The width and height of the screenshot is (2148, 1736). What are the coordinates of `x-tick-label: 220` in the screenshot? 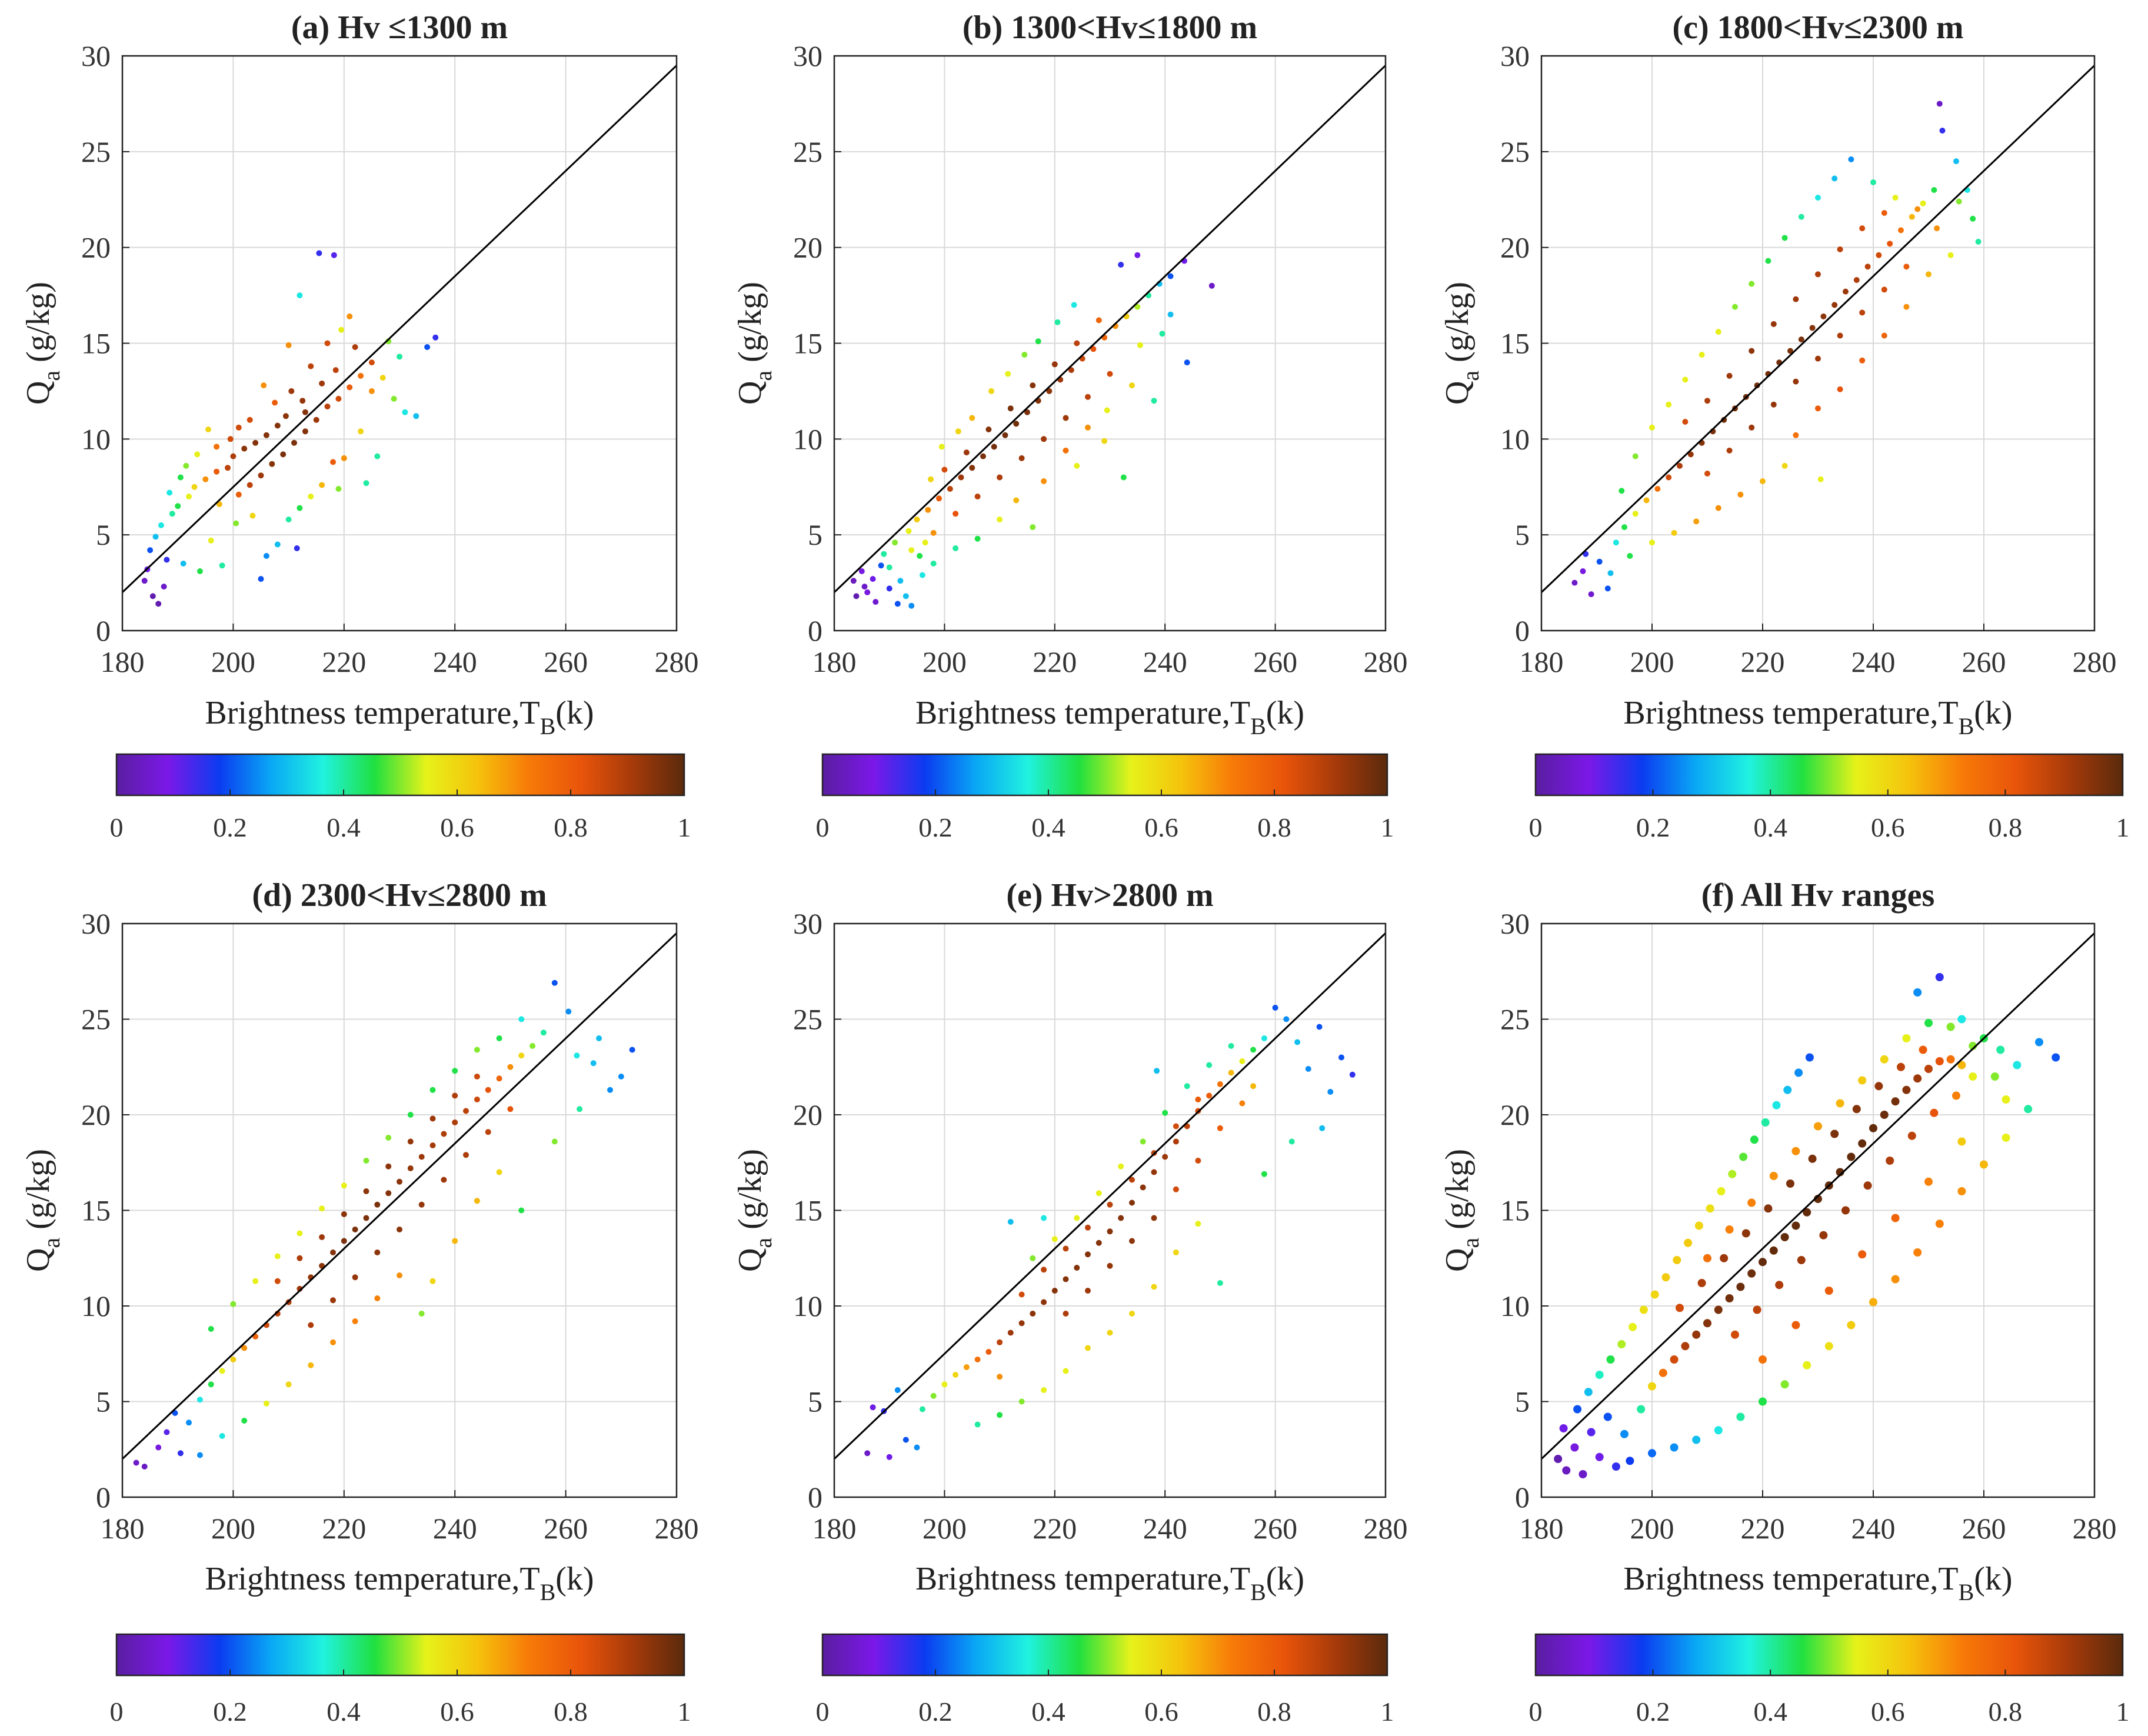 It's located at (1763, 1528).